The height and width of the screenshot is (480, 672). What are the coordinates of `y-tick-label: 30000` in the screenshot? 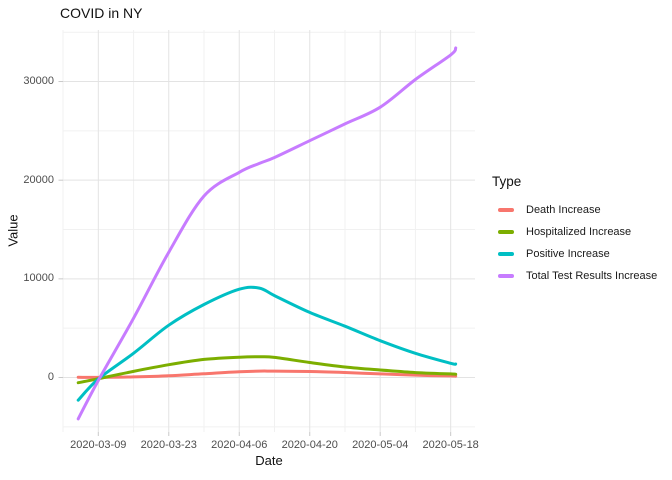 It's located at (38, 81).